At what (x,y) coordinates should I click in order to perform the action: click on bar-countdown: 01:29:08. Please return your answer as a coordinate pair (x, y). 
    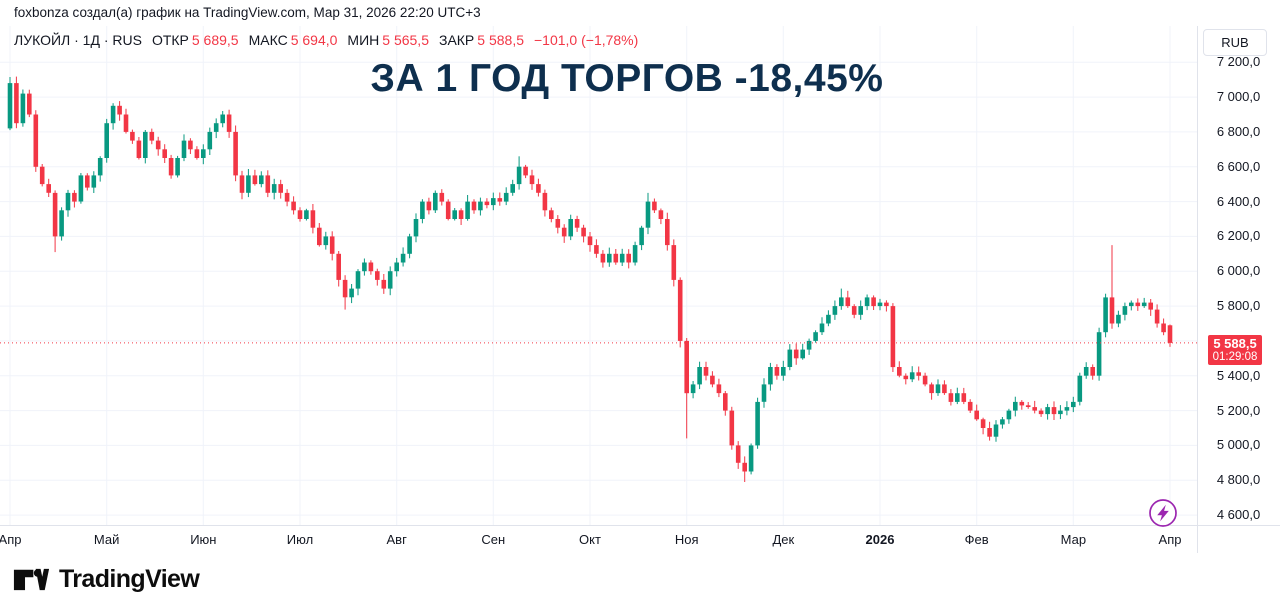
    Looking at the image, I should click on (1235, 356).